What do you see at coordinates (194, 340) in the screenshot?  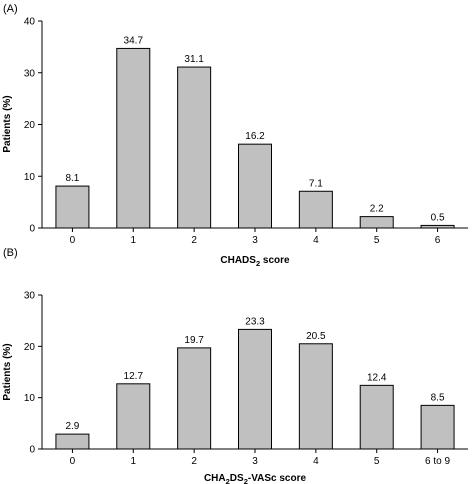 I see `data-label: 19.7` at bounding box center [194, 340].